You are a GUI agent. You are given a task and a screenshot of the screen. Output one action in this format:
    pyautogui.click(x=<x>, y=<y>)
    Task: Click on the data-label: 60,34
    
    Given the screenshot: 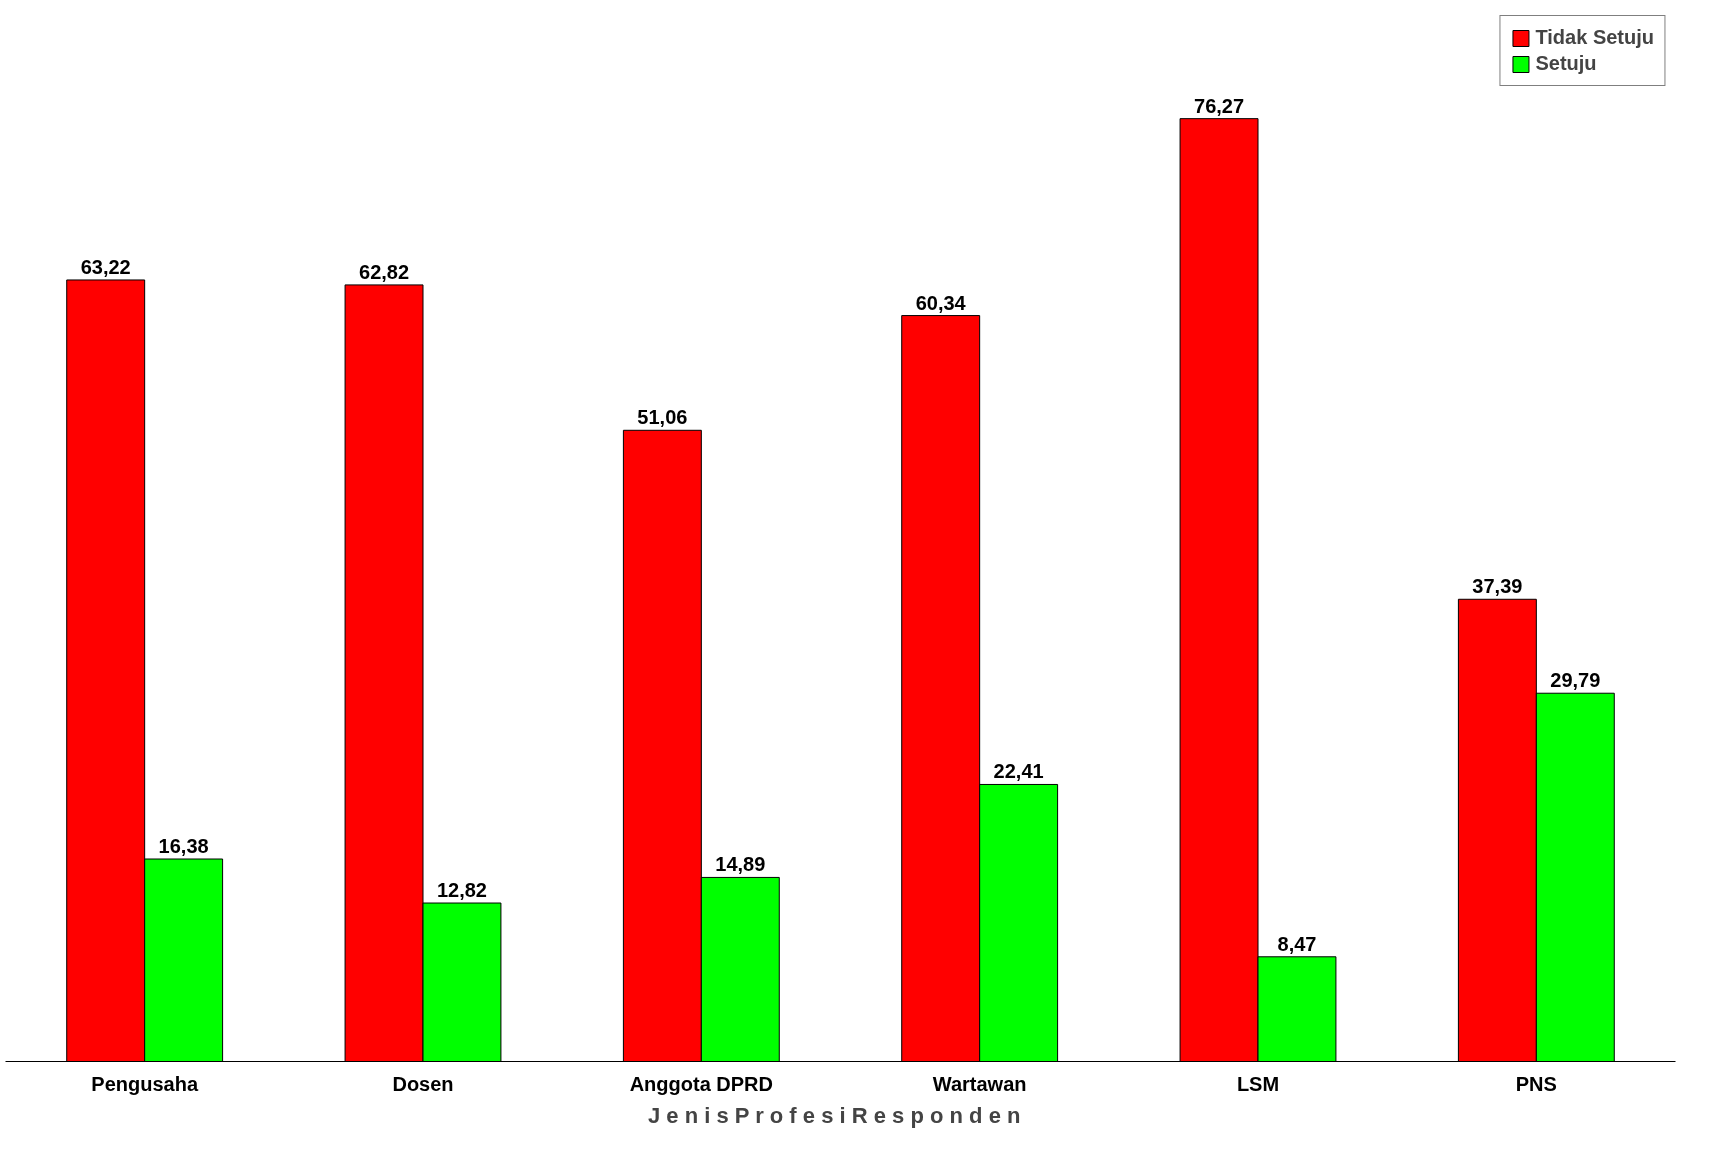 What is the action you would take?
    pyautogui.click(x=941, y=302)
    